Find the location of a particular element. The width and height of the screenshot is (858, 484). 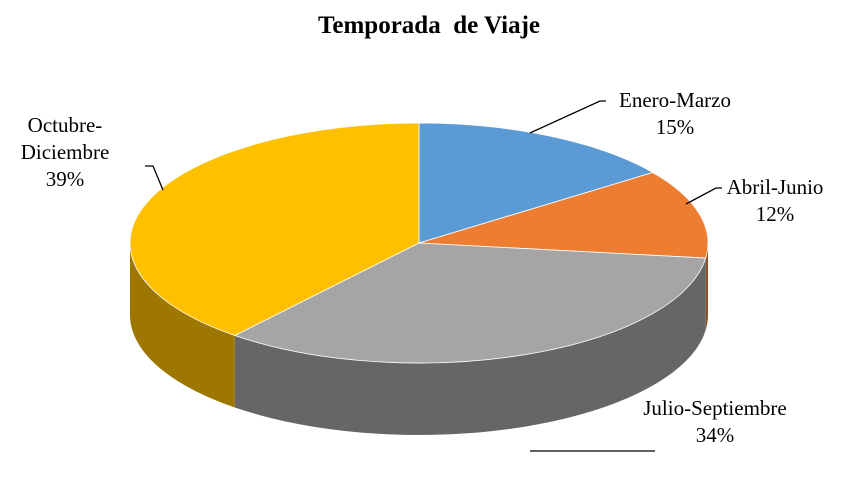

data-label: Abril-Junio 12% is located at coordinates (775, 201).